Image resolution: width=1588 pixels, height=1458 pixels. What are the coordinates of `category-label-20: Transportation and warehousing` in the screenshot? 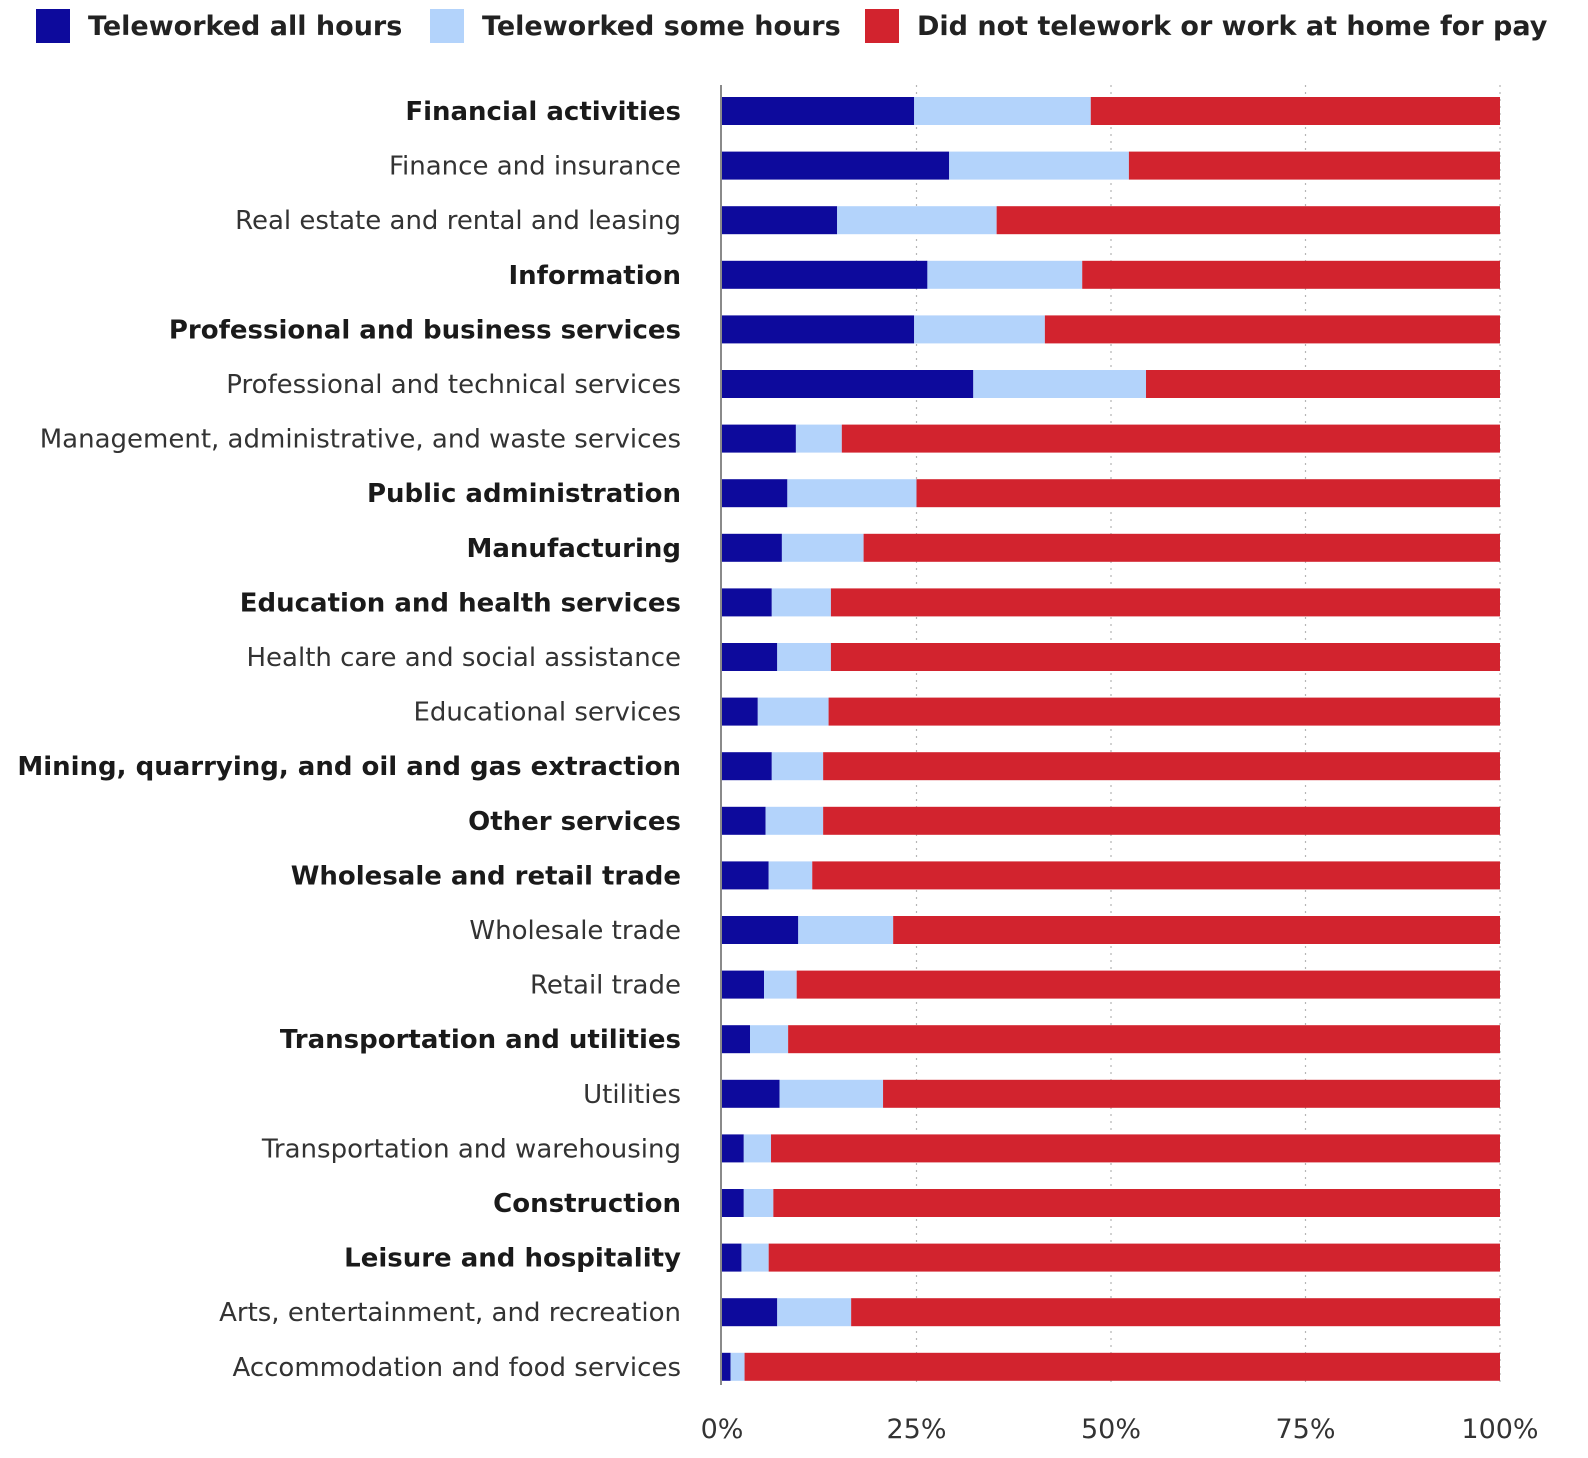 It's located at (471, 1149).